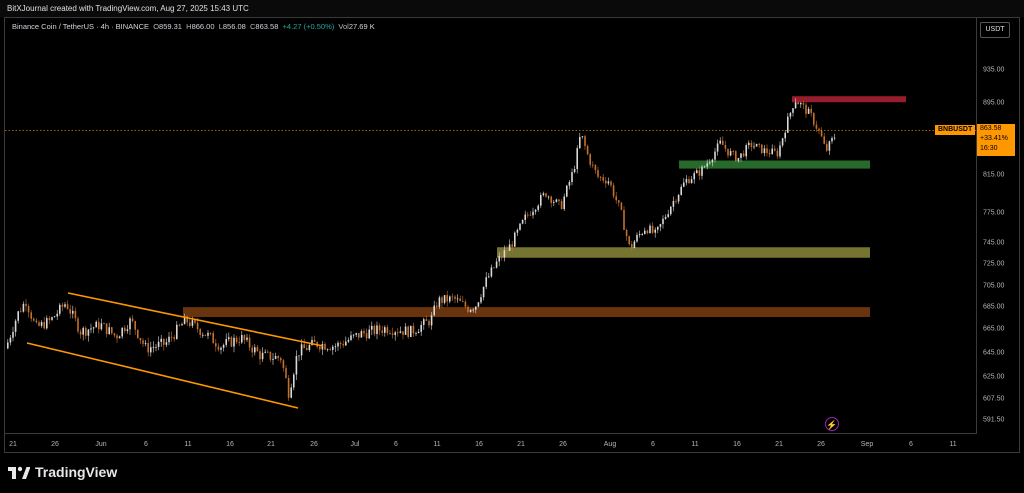 Image resolution: width=1024 pixels, height=493 pixels. I want to click on price-tick-label: 775.00, so click(994, 213).